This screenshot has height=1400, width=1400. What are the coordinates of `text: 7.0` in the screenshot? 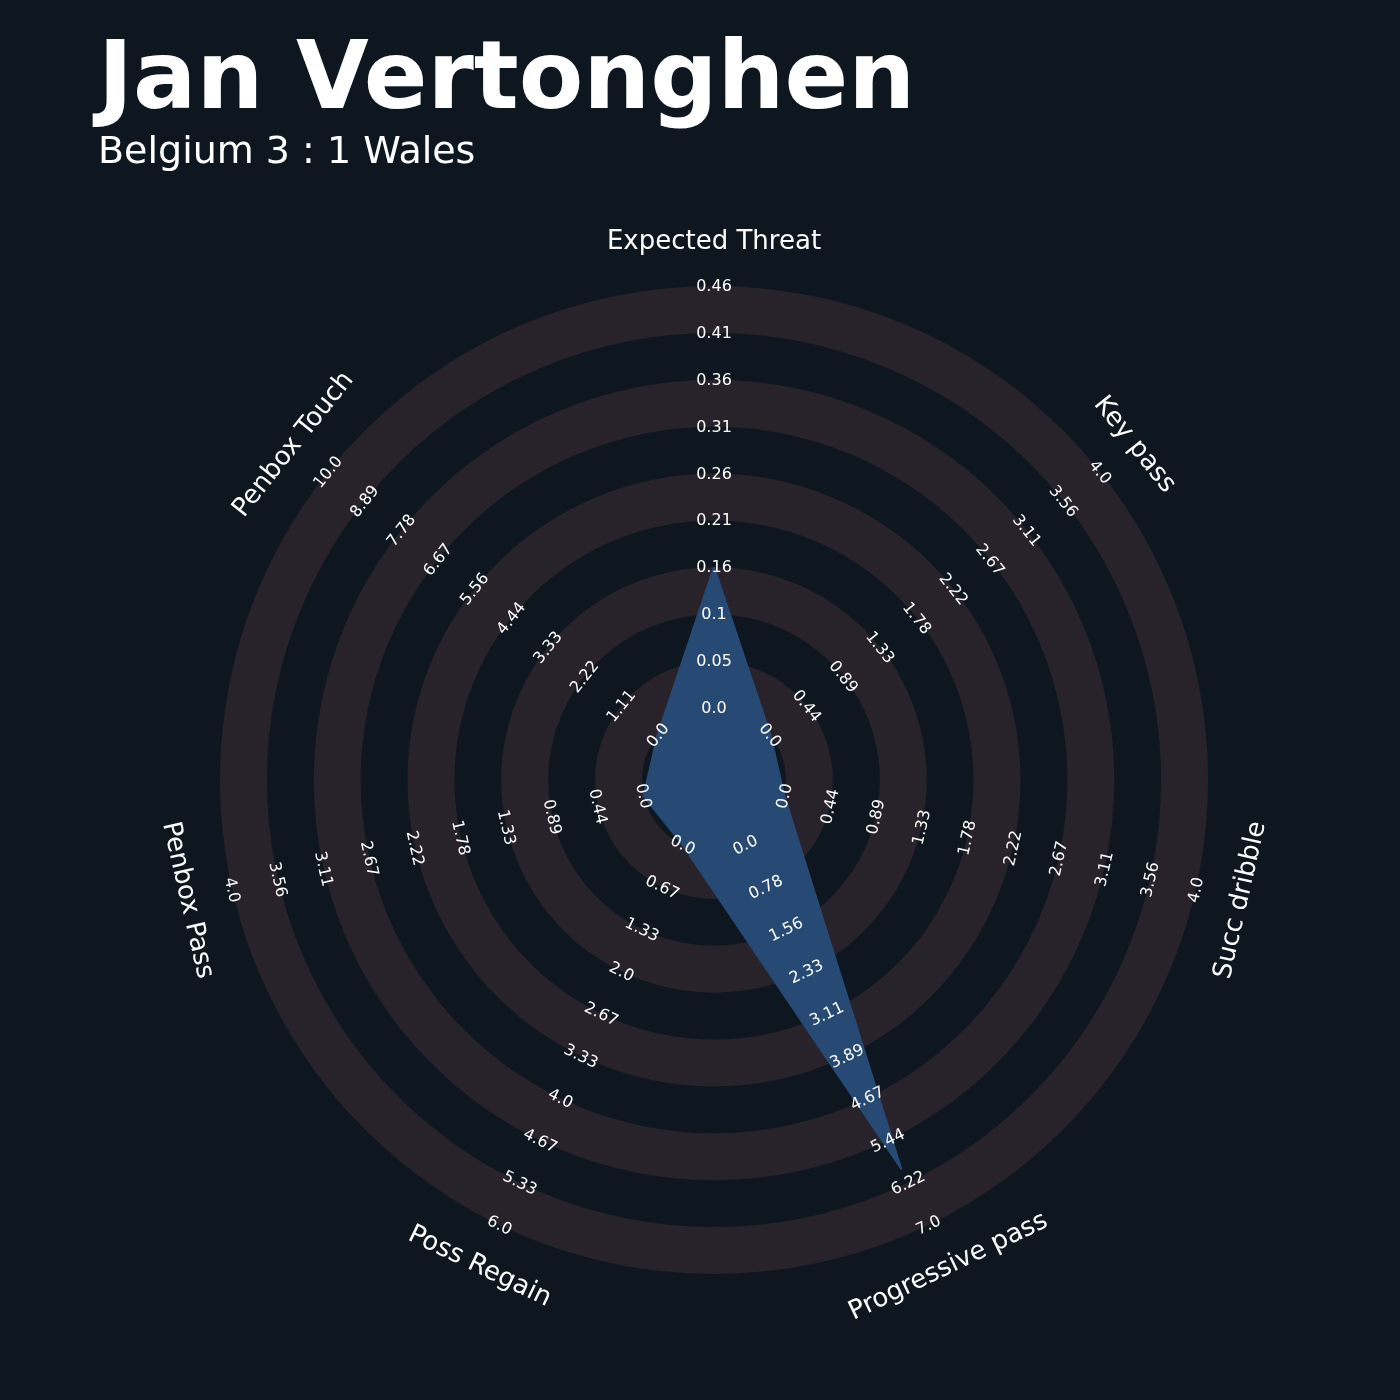 It's located at (928, 1224).